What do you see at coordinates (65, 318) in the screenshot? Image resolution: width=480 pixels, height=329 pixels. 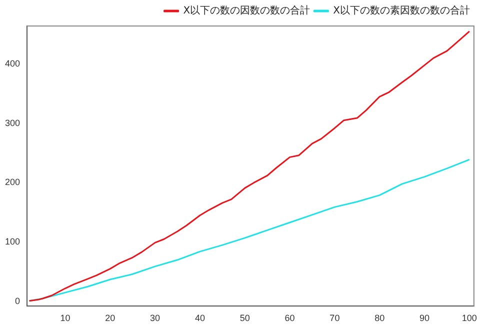 I see `x-tick-label: 10` at bounding box center [65, 318].